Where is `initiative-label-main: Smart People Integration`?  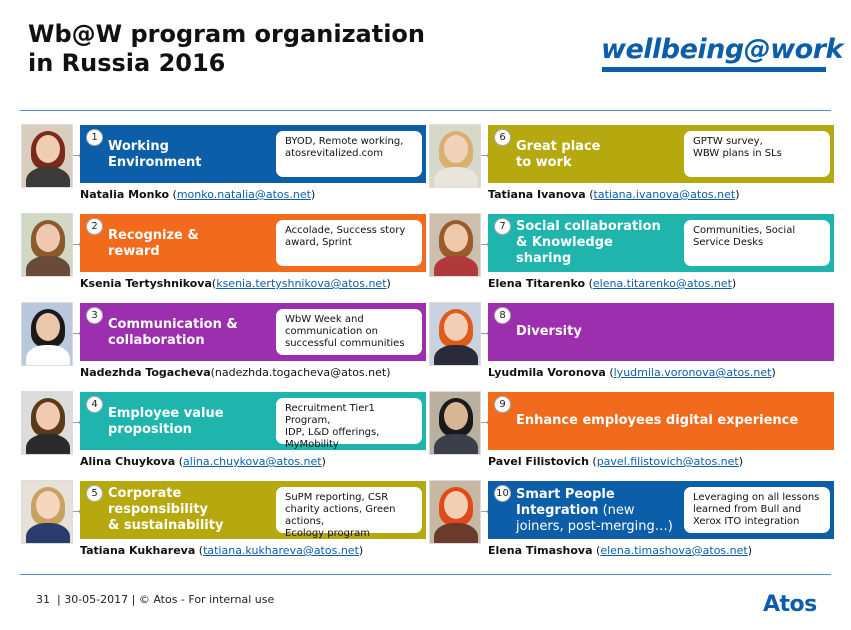 initiative-label-main: Smart People Integration is located at coordinates (565, 502).